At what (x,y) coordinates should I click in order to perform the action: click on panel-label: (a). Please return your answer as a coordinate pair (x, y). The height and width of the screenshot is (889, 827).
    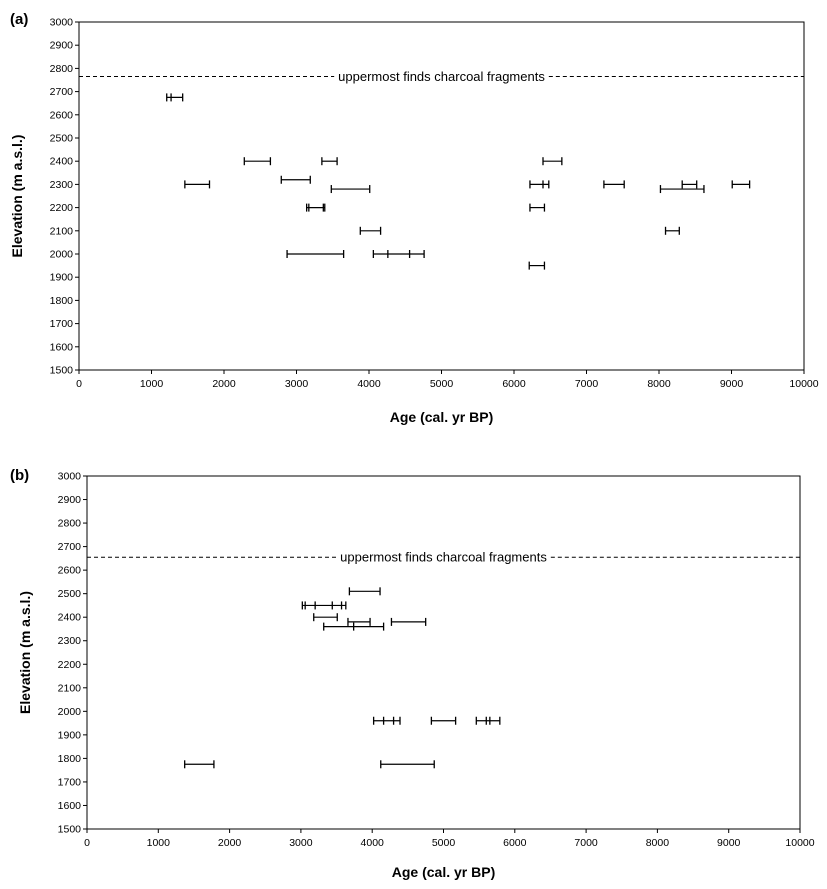
    Looking at the image, I should click on (19, 19).